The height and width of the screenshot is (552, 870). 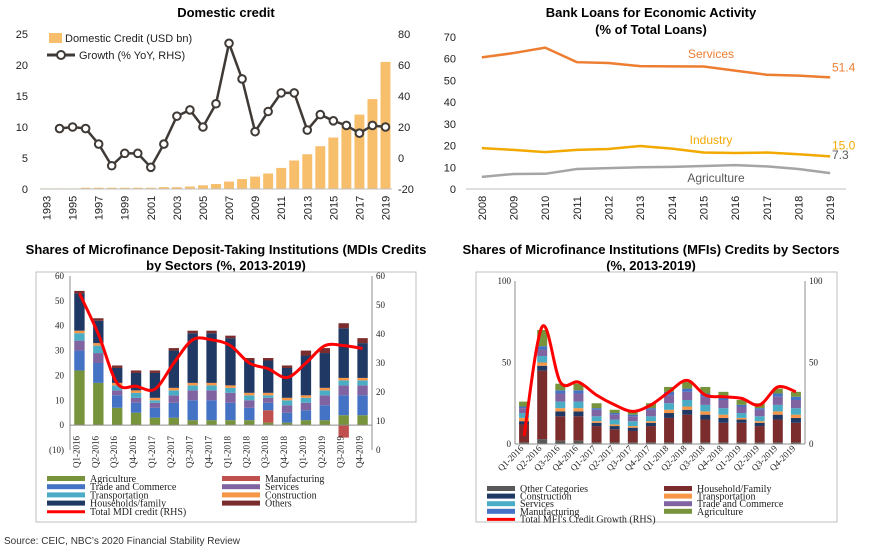 I want to click on x-tick-label: 2009, so click(x=515, y=208).